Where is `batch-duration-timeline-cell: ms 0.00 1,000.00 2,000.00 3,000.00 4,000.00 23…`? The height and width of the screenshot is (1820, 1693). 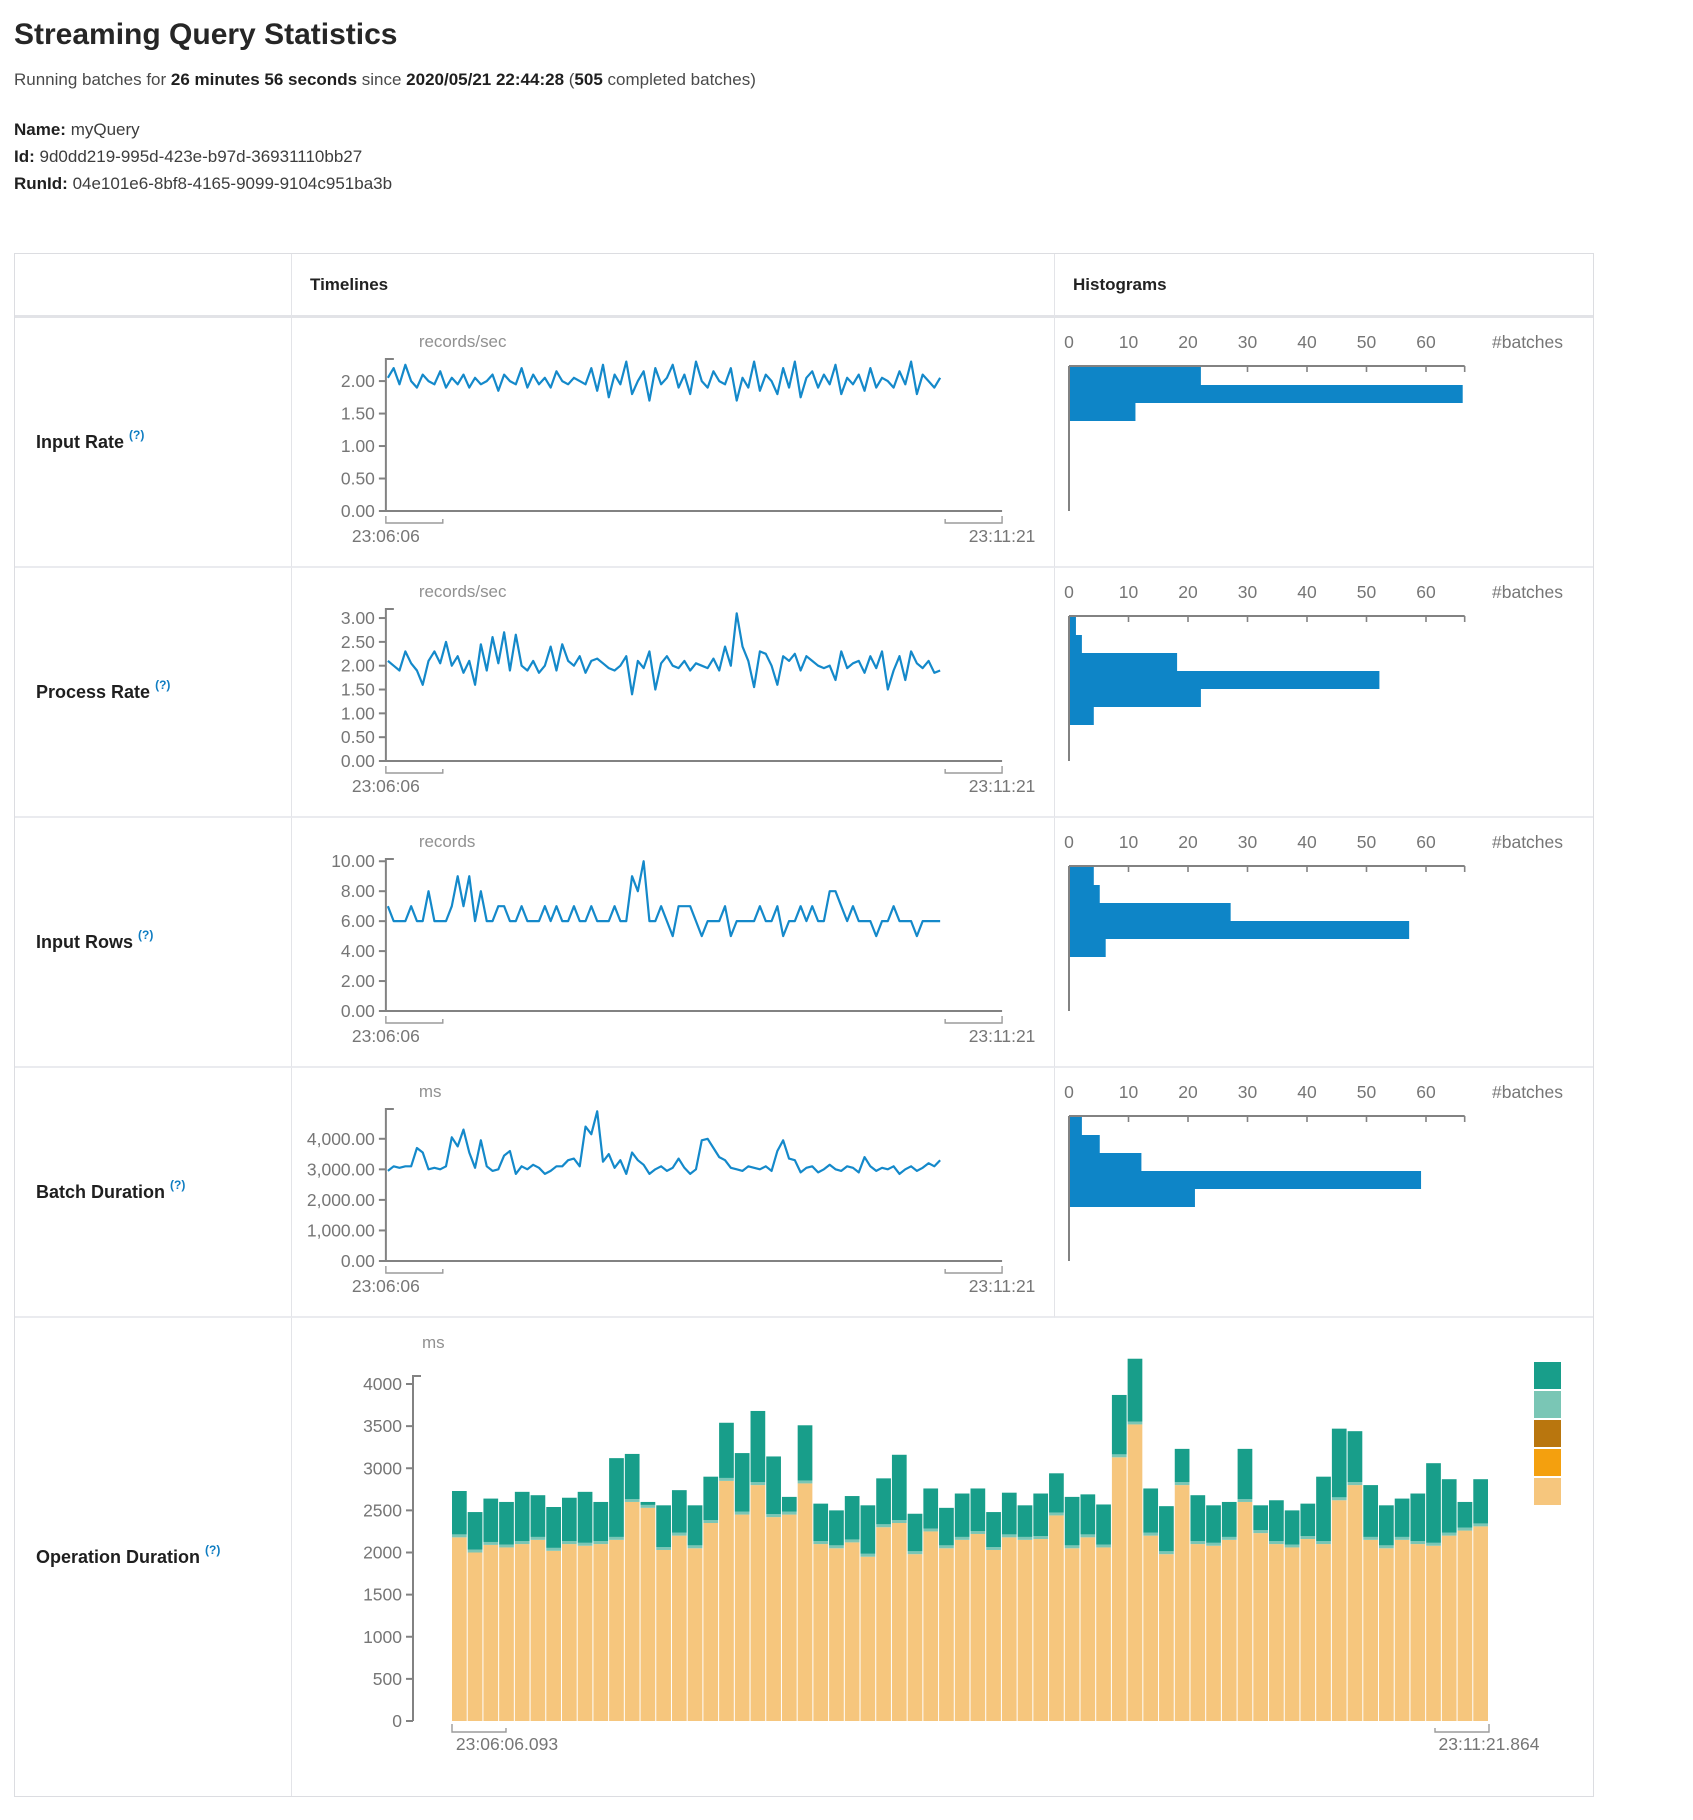 batch-duration-timeline-cell: ms 0.00 1,000.00 2,000.00 3,000.00 4,000.00 23… is located at coordinates (673, 1193).